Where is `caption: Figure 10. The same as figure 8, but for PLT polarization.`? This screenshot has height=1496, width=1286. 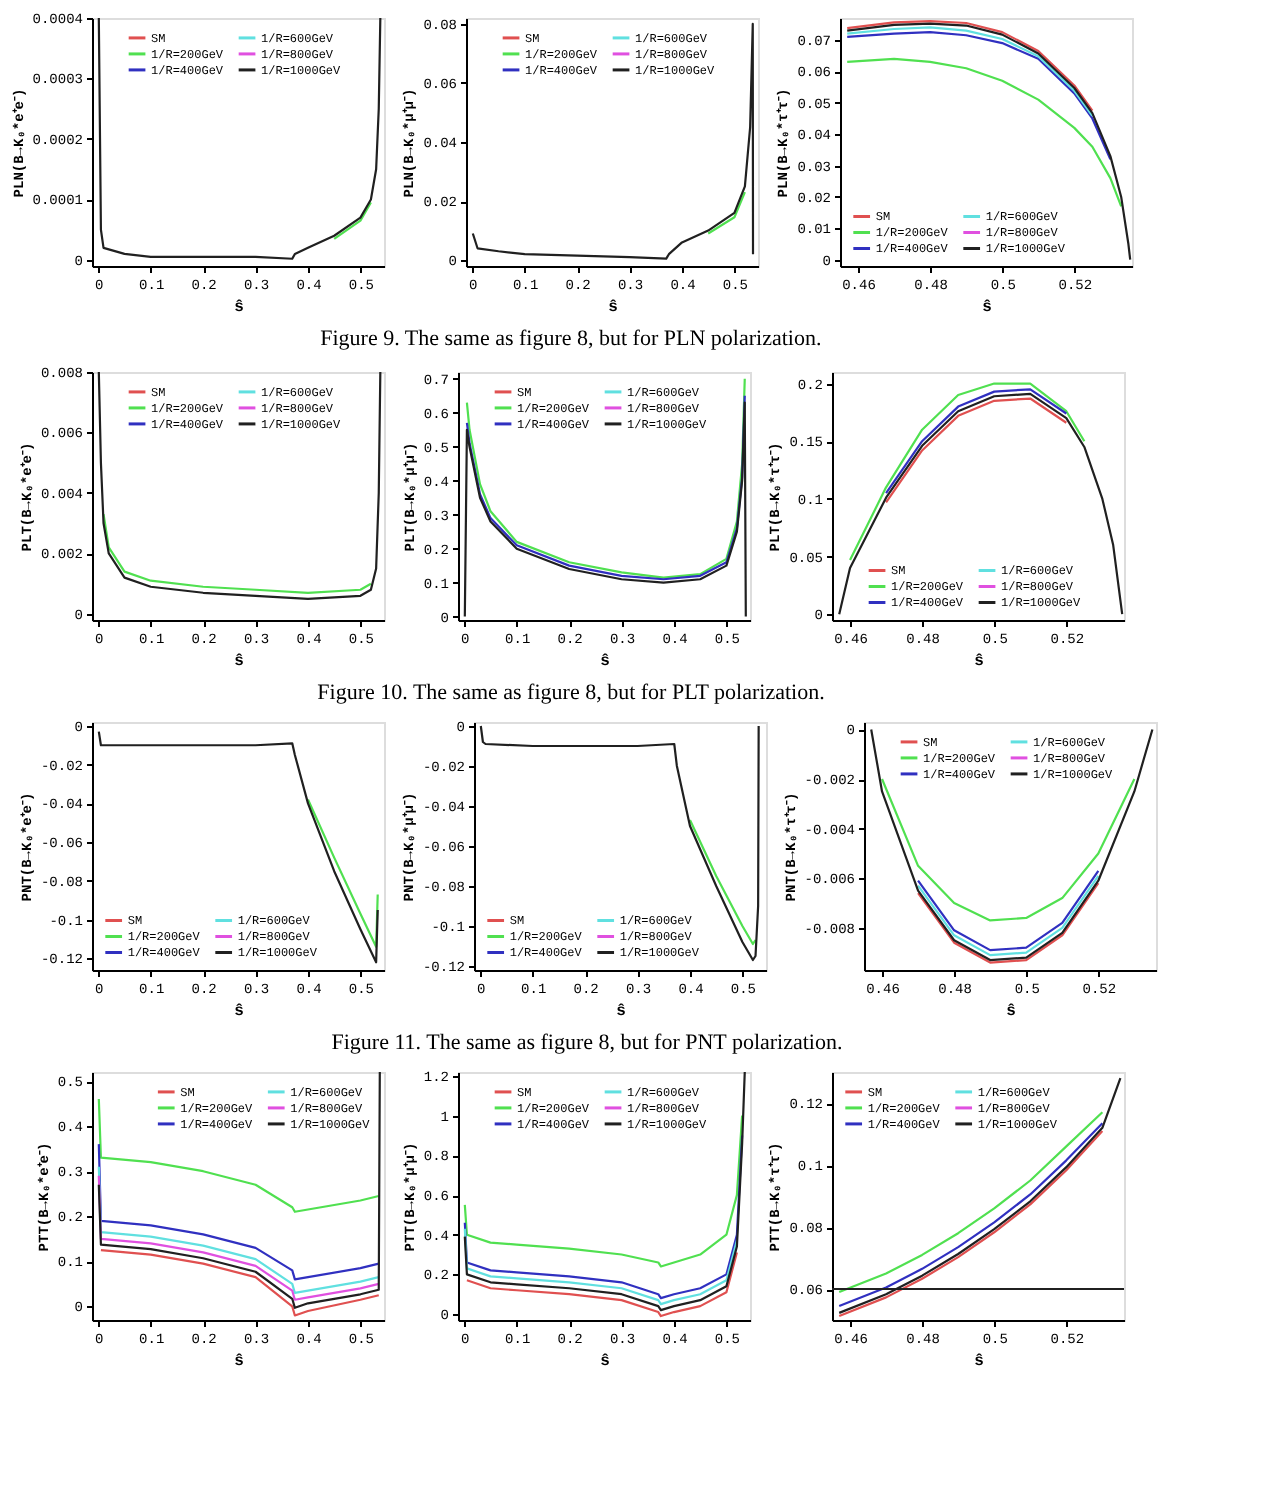
caption: Figure 10. The same as figure 8, but for PLT polarization. is located at coordinates (571, 693).